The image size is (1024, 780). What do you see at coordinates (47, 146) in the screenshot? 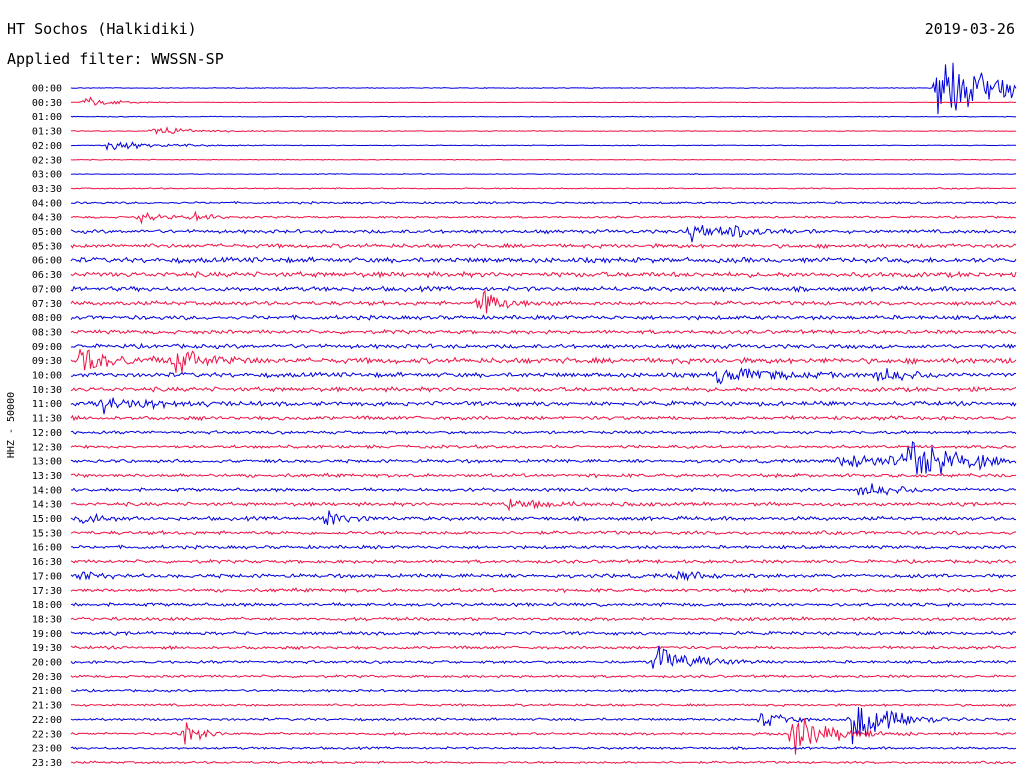
I see `time-label: 02:00` at bounding box center [47, 146].